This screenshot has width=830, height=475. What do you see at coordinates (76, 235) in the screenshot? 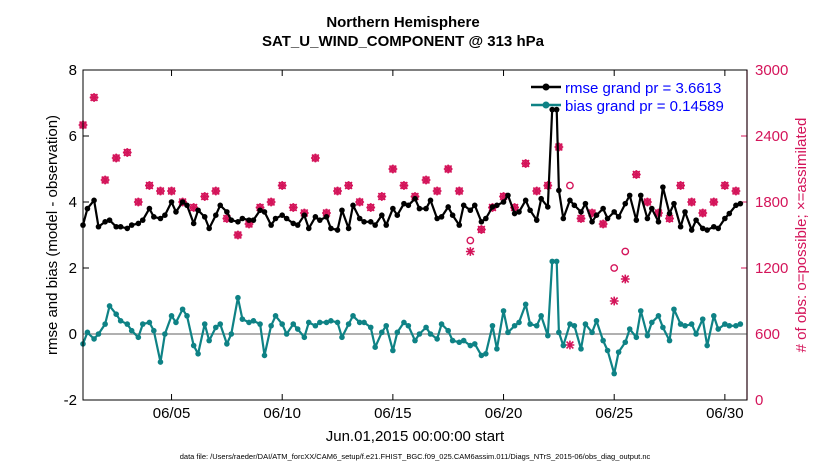
I see `left-axis: -2 0 2 4 6 8` at bounding box center [76, 235].